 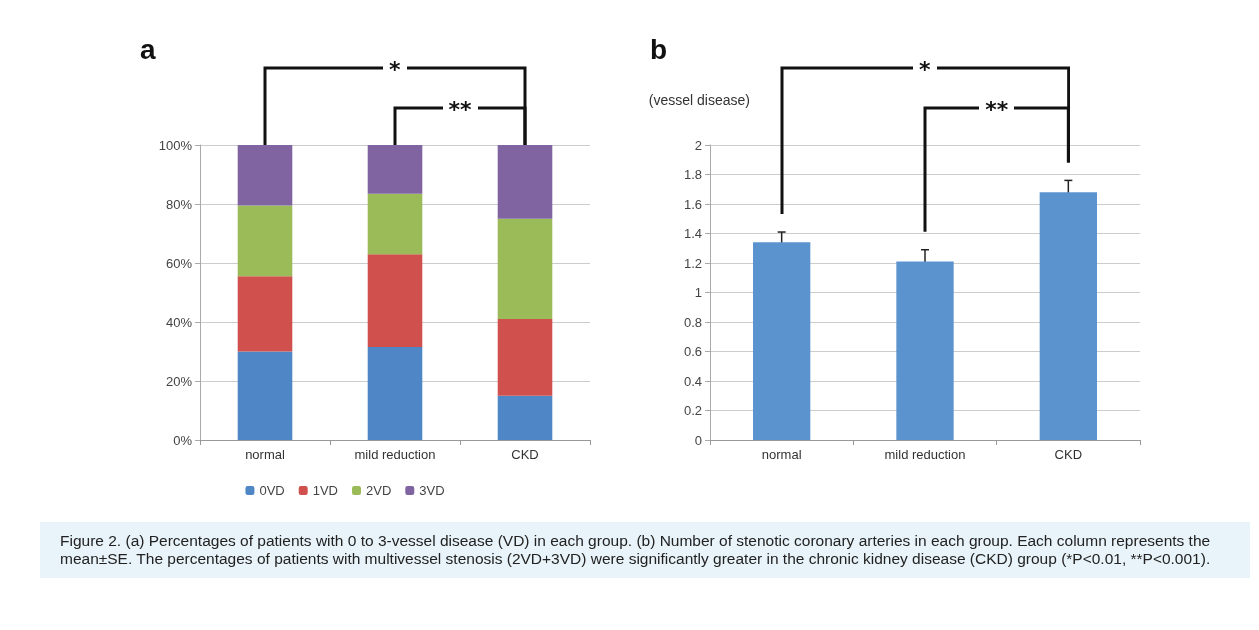 I want to click on y-axis-title: (vessel disease), so click(x=699, y=100).